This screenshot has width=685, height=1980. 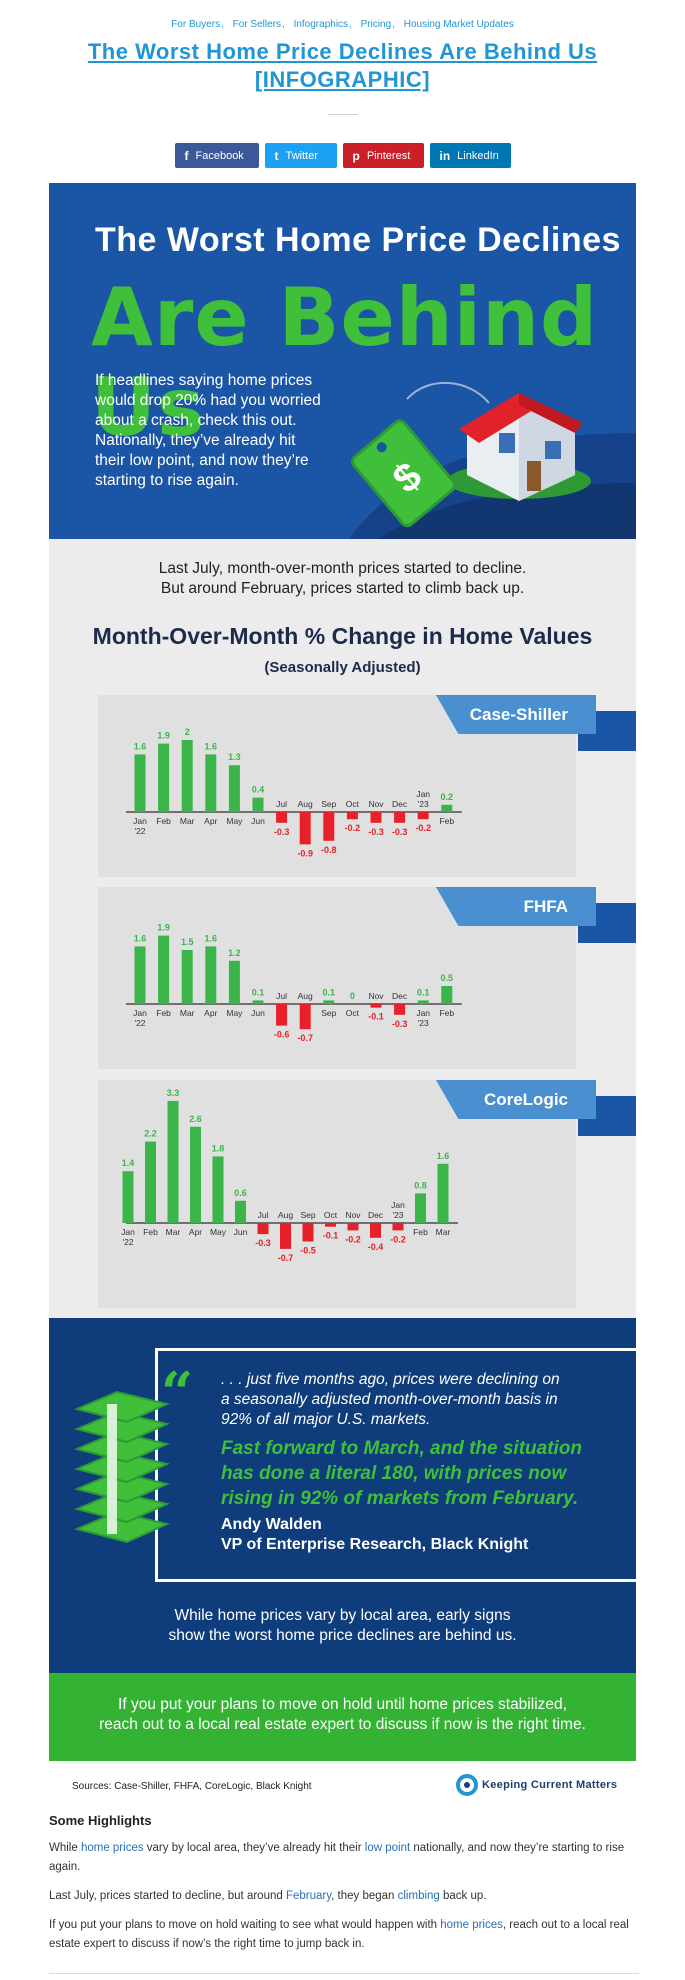 I want to click on tick-label: Nov, so click(x=376, y=996).